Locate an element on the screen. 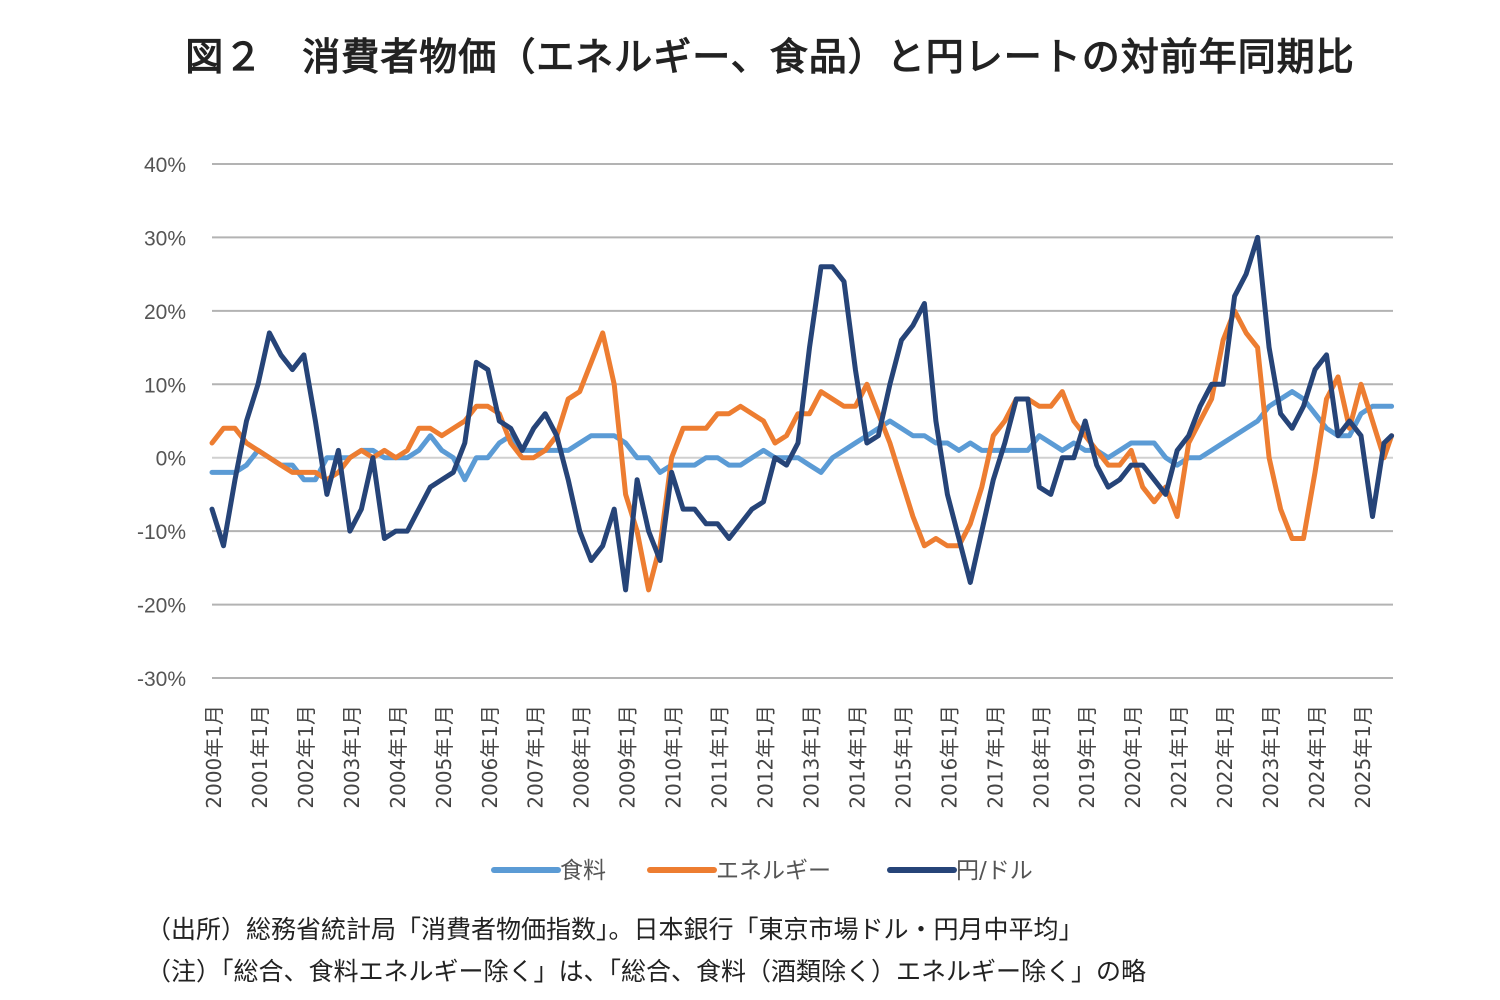  x-tick-label: 2018年1月 is located at coordinates (1041, 757).